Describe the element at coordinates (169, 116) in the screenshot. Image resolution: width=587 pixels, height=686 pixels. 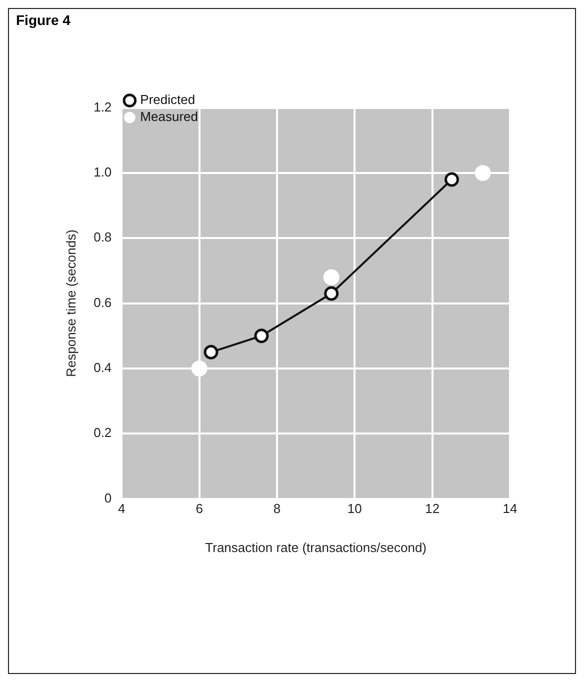
I see `legend-label: Measured` at that location.